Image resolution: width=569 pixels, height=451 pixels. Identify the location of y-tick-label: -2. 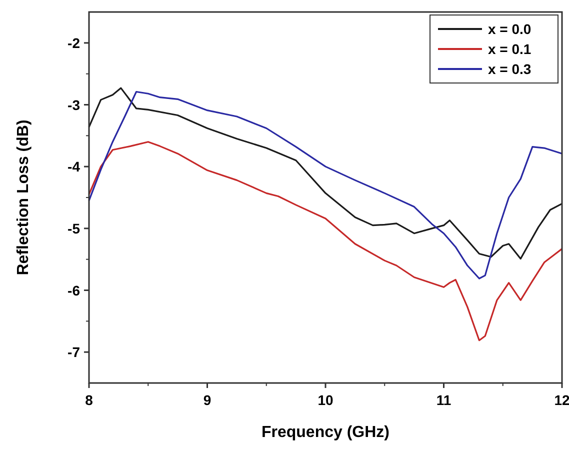
(74, 42).